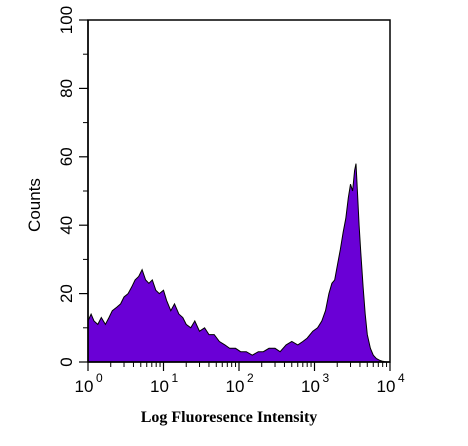 The width and height of the screenshot is (468, 446). I want to click on x-tick-exponent: 2, so click(250, 378).